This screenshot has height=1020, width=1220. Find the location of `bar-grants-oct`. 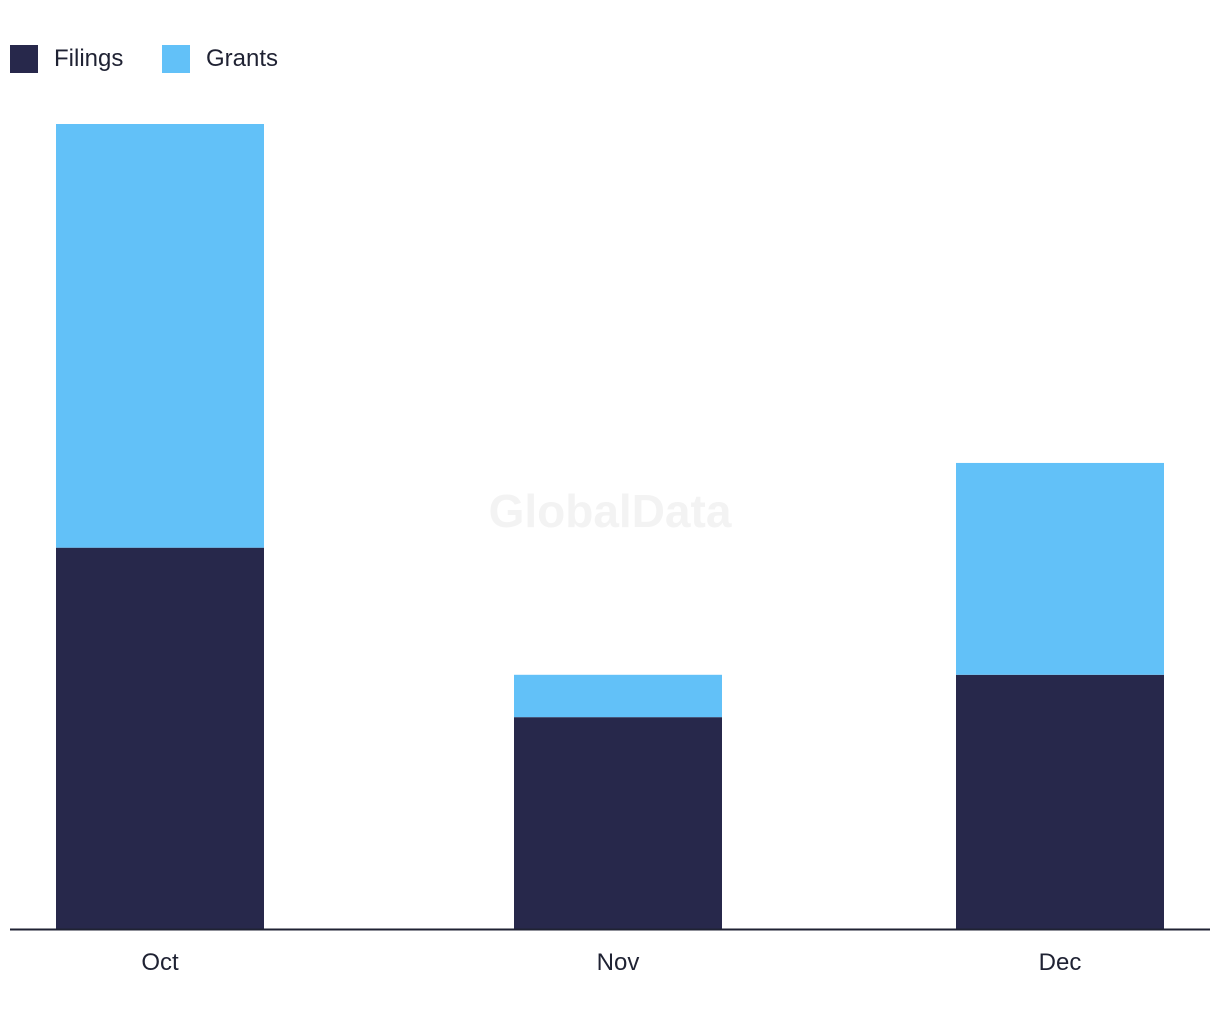

bar-grants-oct is located at coordinates (160, 336).